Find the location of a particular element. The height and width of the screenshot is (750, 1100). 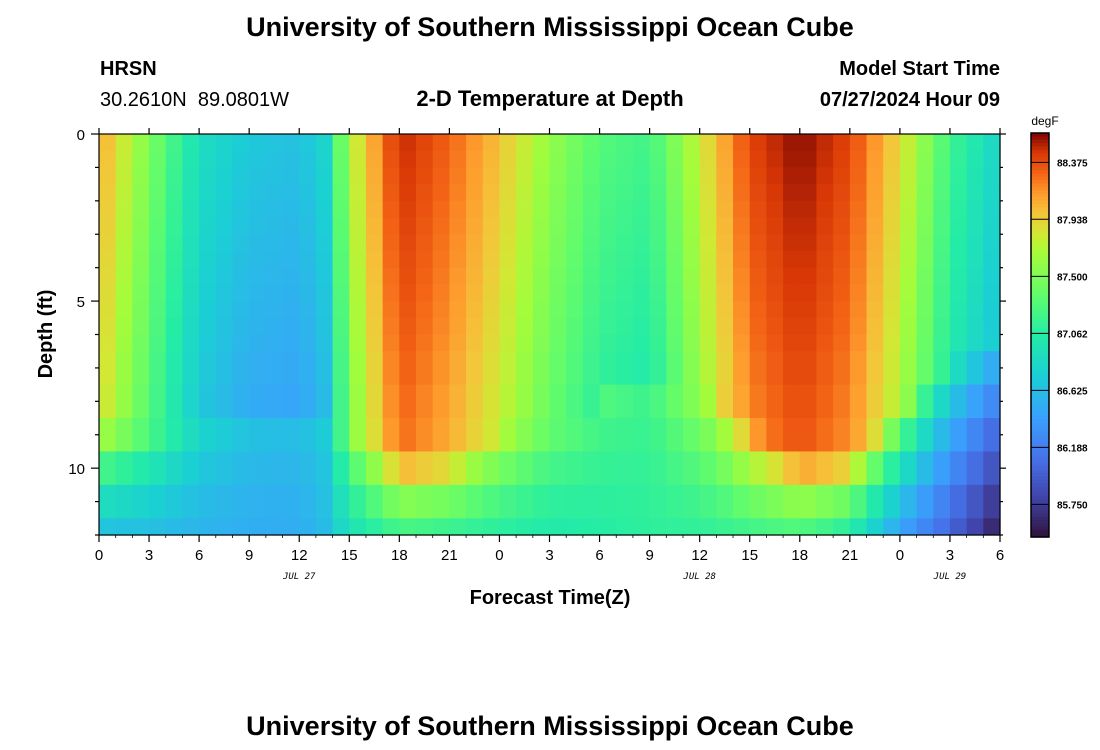

x-tick-label: 12 is located at coordinates (299, 555).